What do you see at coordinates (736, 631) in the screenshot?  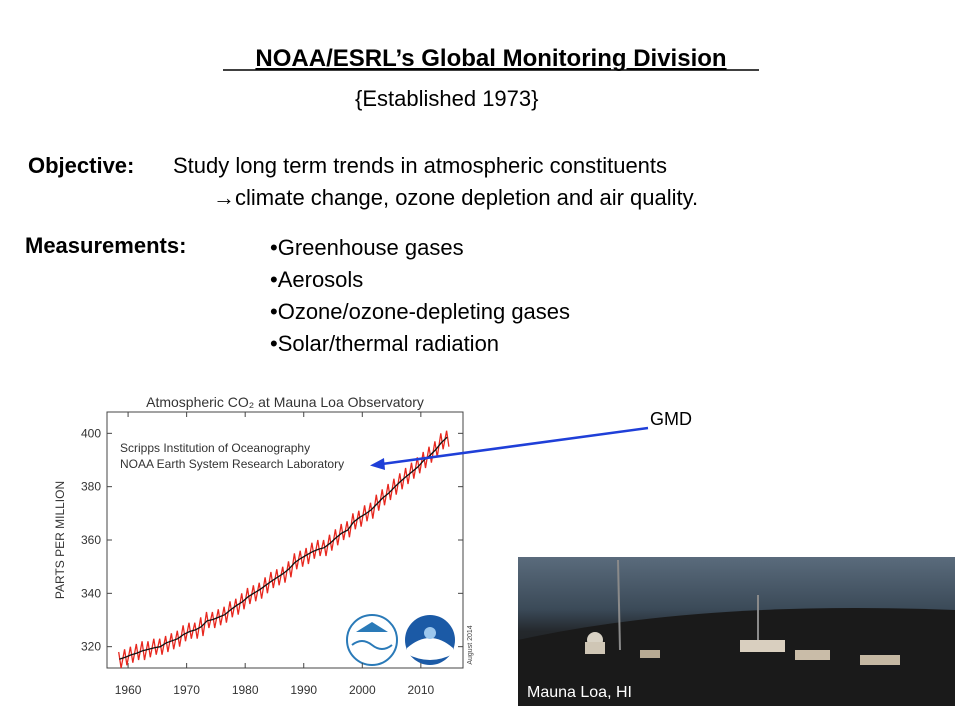 I see `photo: Mauna Loa, HI` at bounding box center [736, 631].